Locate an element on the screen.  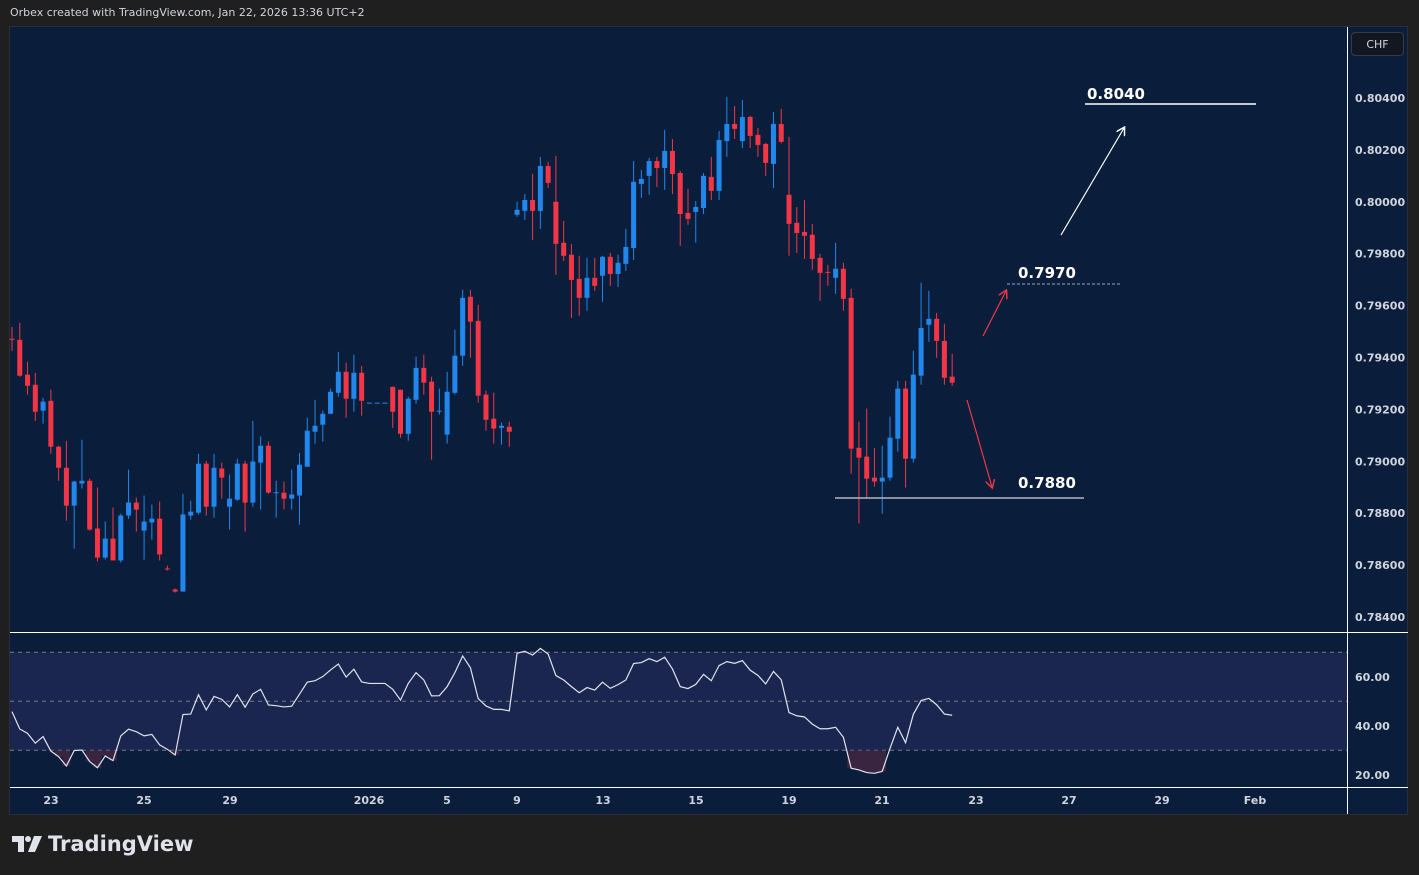
price-axis-label: 0.79400 is located at coordinates (1380, 358).